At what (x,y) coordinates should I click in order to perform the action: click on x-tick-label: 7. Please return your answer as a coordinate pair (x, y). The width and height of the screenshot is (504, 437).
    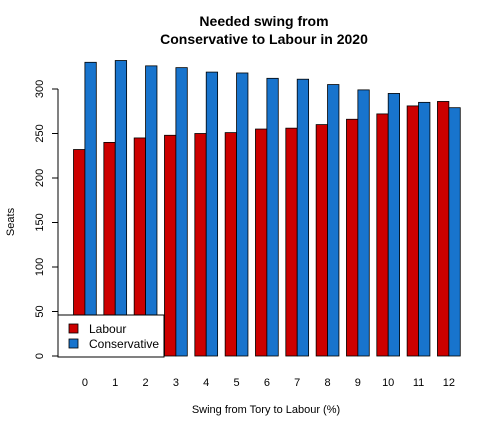
    Looking at the image, I should click on (297, 383).